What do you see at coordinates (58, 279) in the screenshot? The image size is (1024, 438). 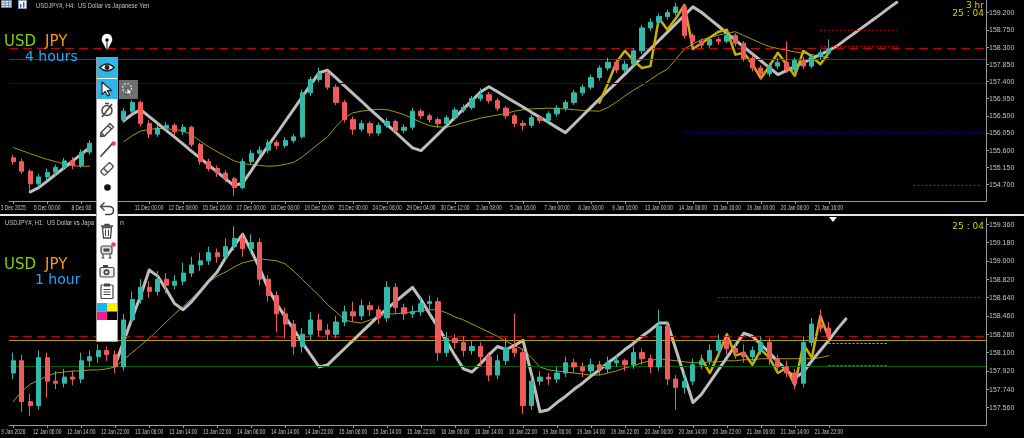 I see `annotation: 1 hour` at bounding box center [58, 279].